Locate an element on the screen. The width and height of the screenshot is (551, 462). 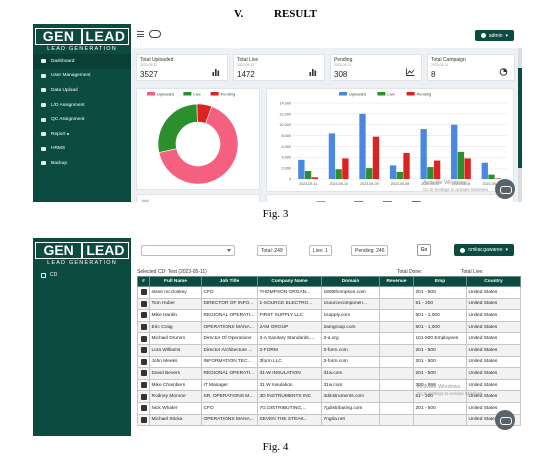
column-header: # is located at coordinates (143, 281).